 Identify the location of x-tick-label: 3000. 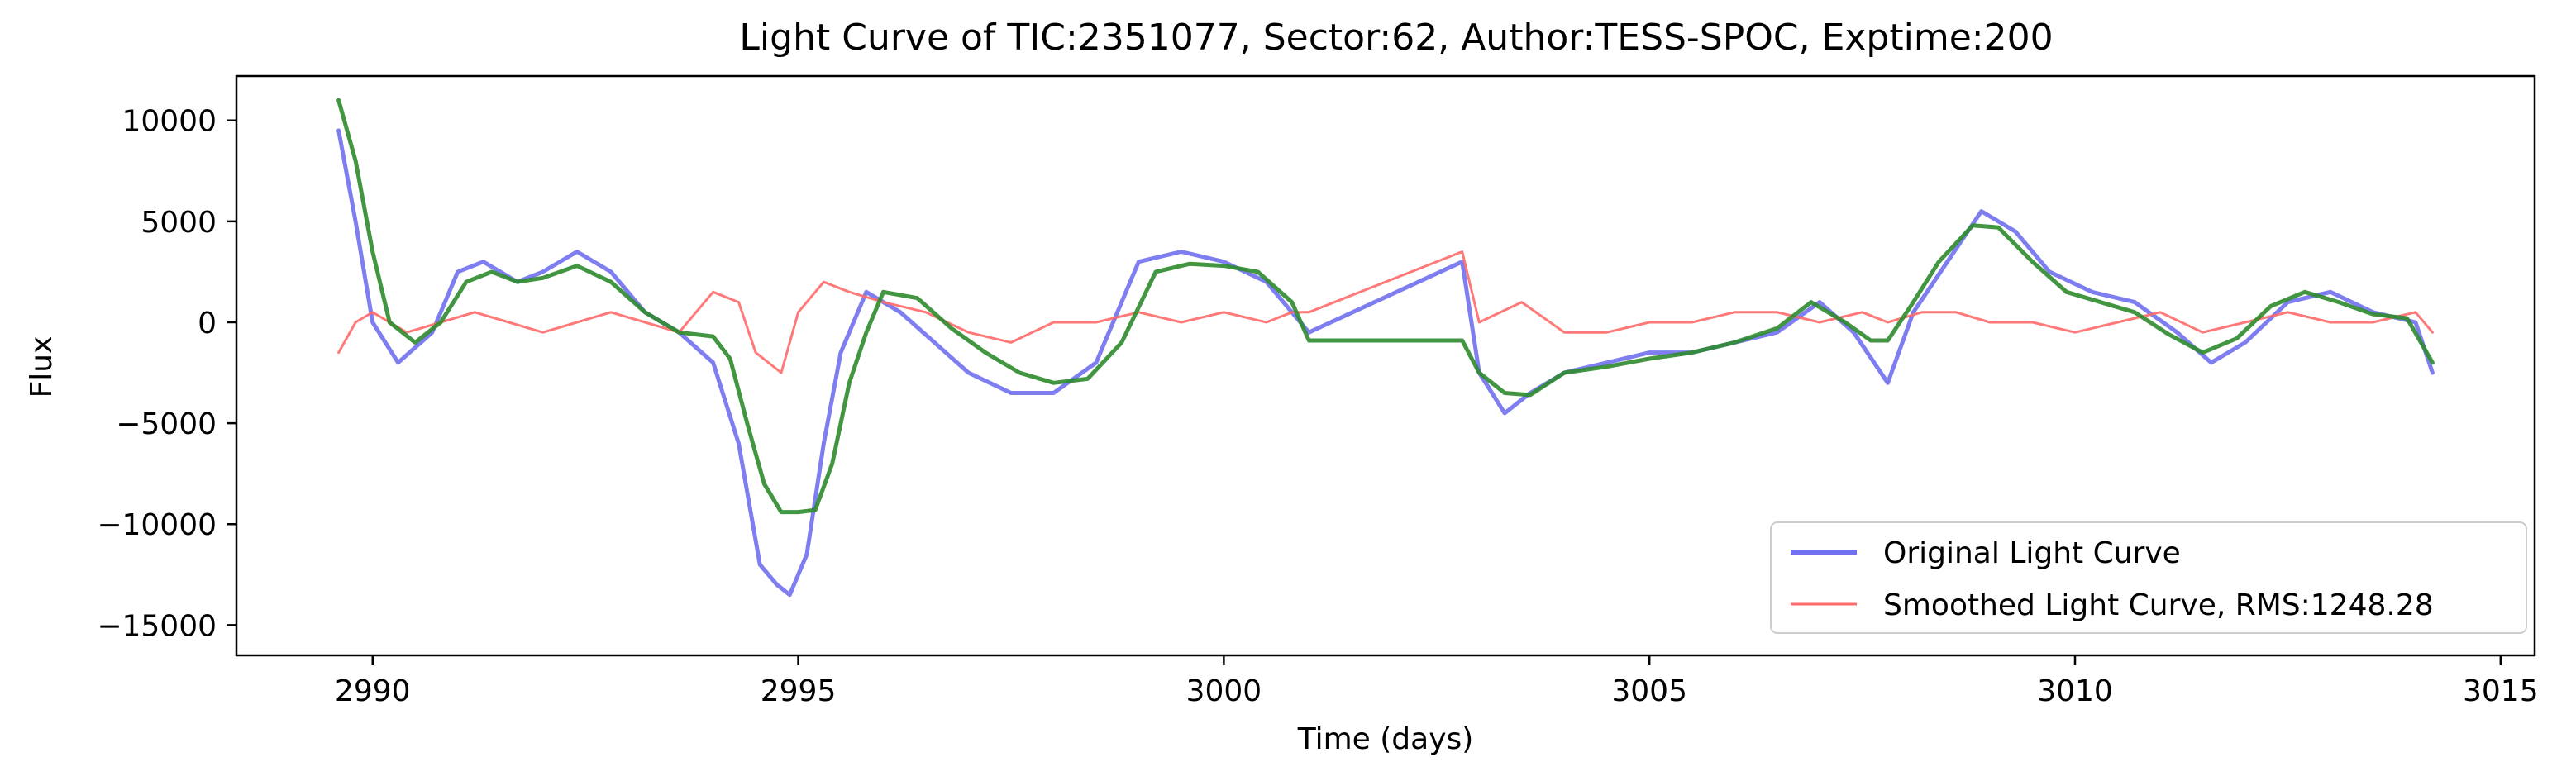
(1224, 691).